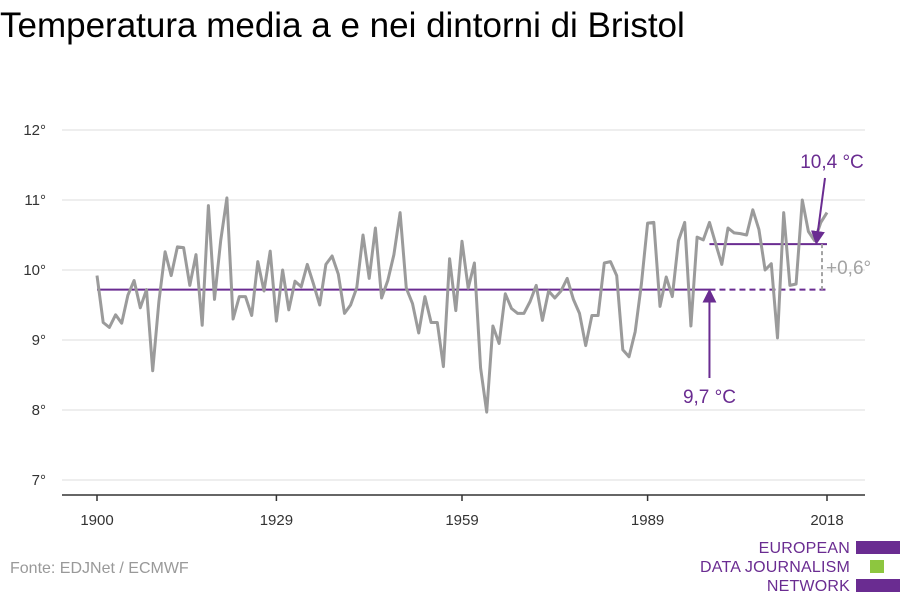 This screenshot has width=900, height=600. Describe the element at coordinates (461, 520) in the screenshot. I see `x-tick-label: 1959` at that location.